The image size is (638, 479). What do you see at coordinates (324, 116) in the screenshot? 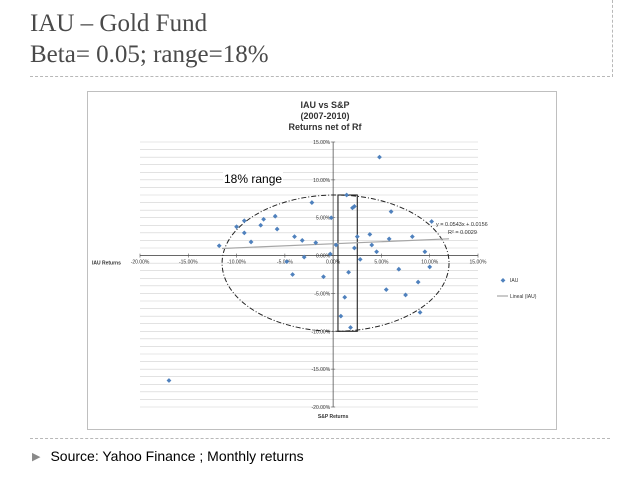
I see `chart-title-line: (2007-2010)` at bounding box center [324, 116].